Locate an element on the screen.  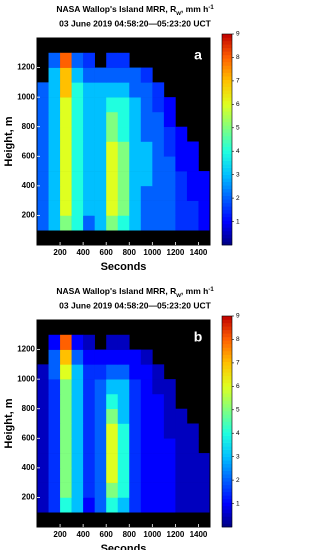
x-tick-label: 800 is located at coordinates (130, 534).